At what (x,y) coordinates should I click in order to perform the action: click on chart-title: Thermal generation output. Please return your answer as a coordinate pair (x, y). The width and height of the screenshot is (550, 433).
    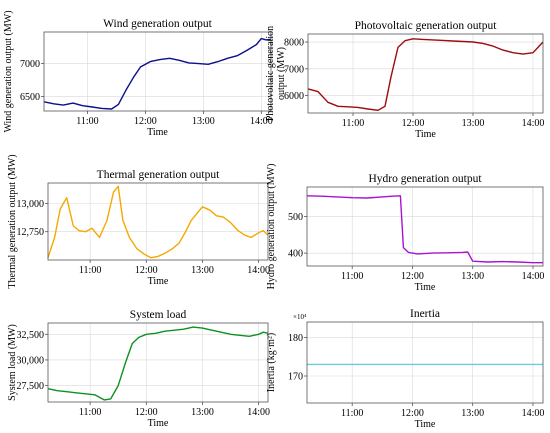
    Looking at the image, I should click on (158, 175).